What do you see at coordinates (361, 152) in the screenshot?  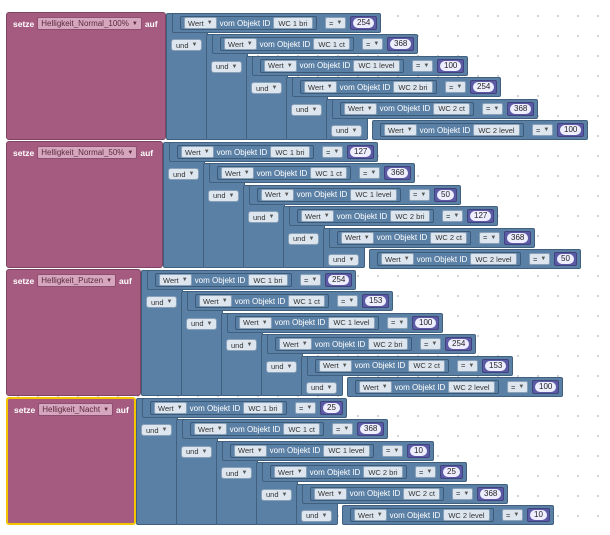 I see `number-block: 127` at bounding box center [361, 152].